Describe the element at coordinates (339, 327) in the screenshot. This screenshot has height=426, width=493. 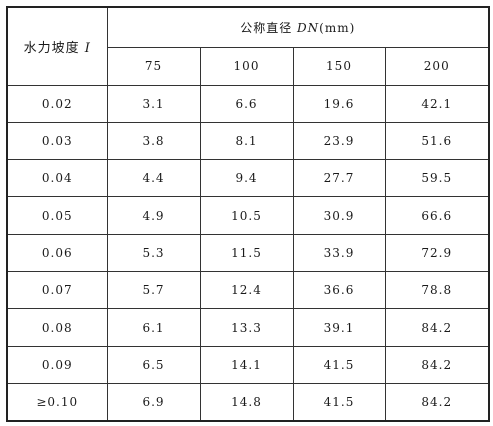
I see `table-cell: 39.1` at that location.